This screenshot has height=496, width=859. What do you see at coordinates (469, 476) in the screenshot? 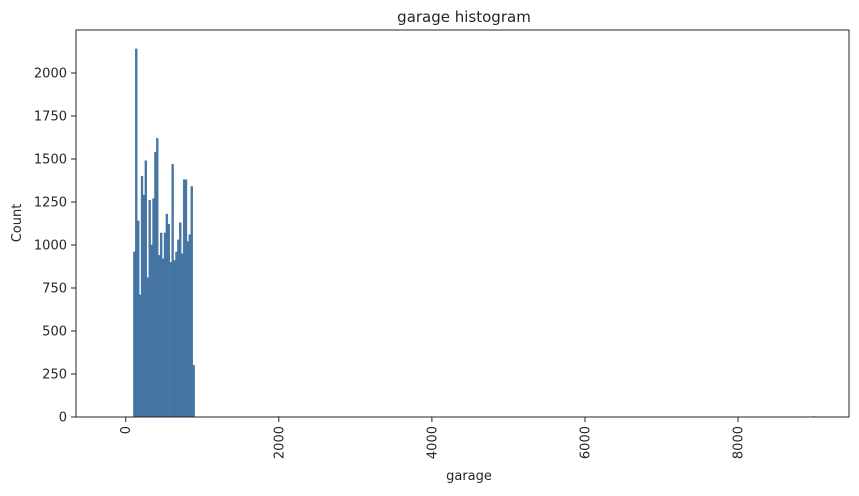
I see `x-axis-label: garage` at bounding box center [469, 476].